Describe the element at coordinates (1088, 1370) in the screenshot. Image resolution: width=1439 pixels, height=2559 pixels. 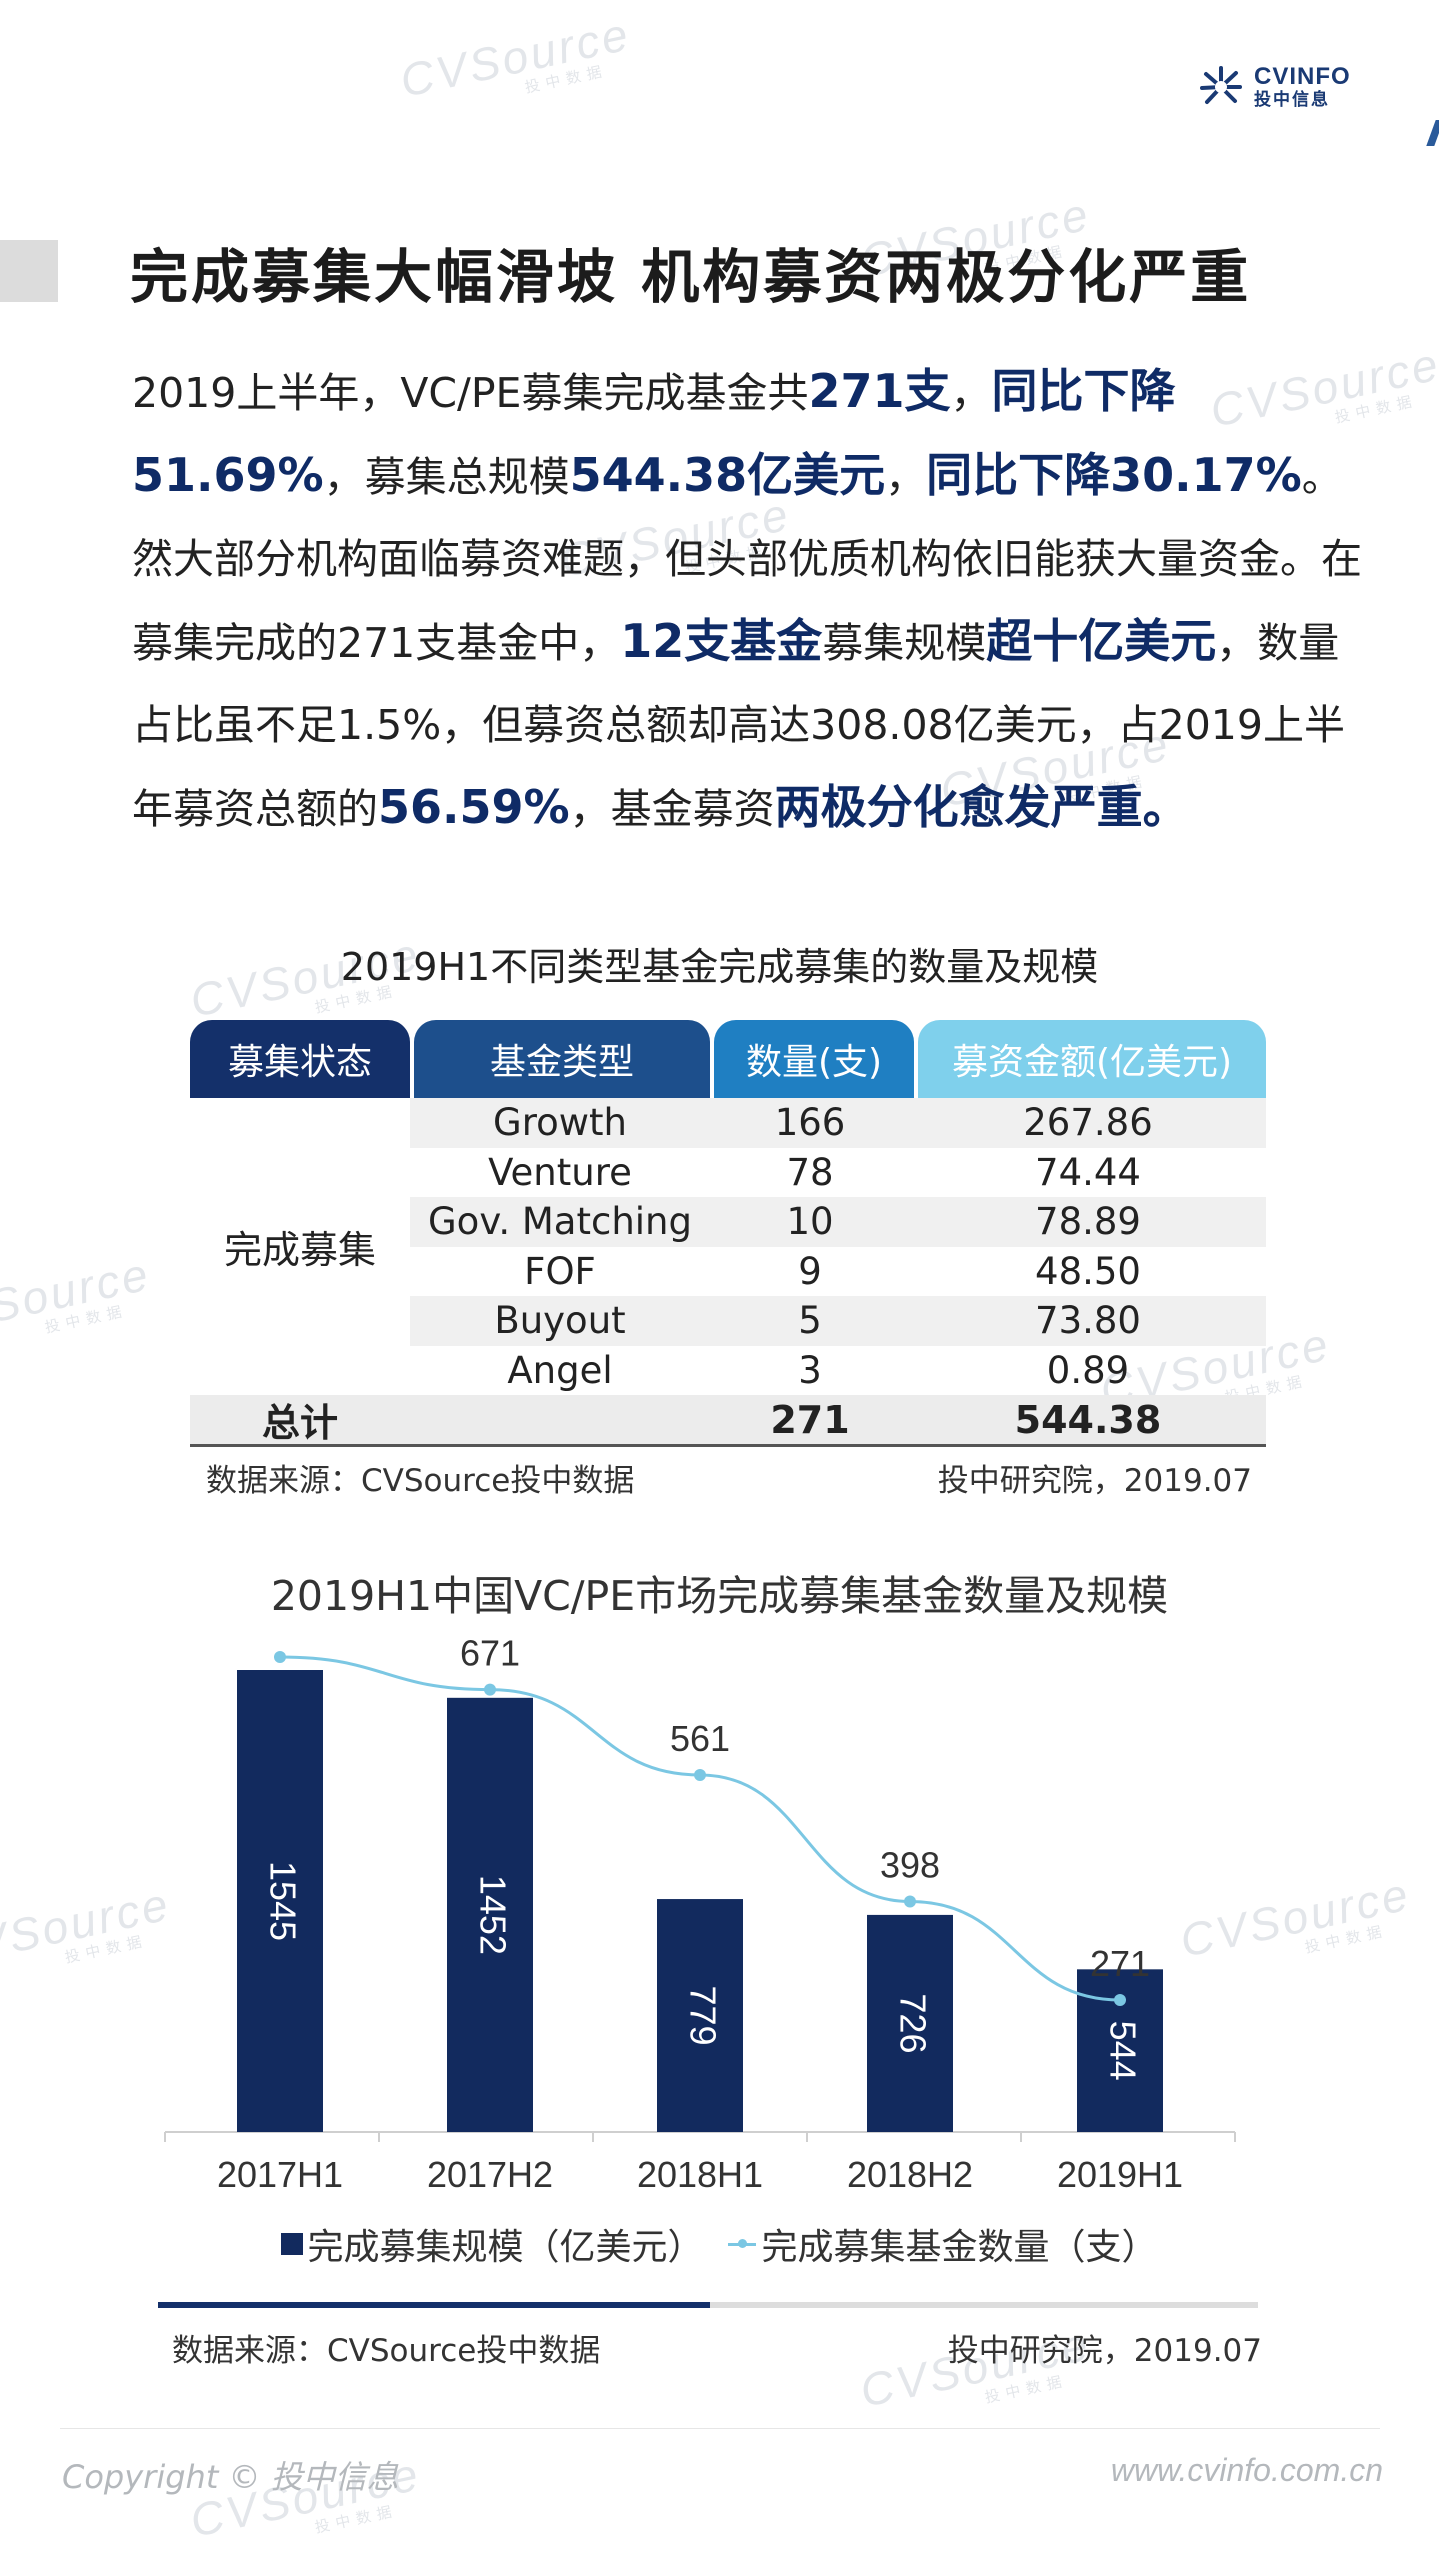
I see `cell-amount: 0.89` at that location.